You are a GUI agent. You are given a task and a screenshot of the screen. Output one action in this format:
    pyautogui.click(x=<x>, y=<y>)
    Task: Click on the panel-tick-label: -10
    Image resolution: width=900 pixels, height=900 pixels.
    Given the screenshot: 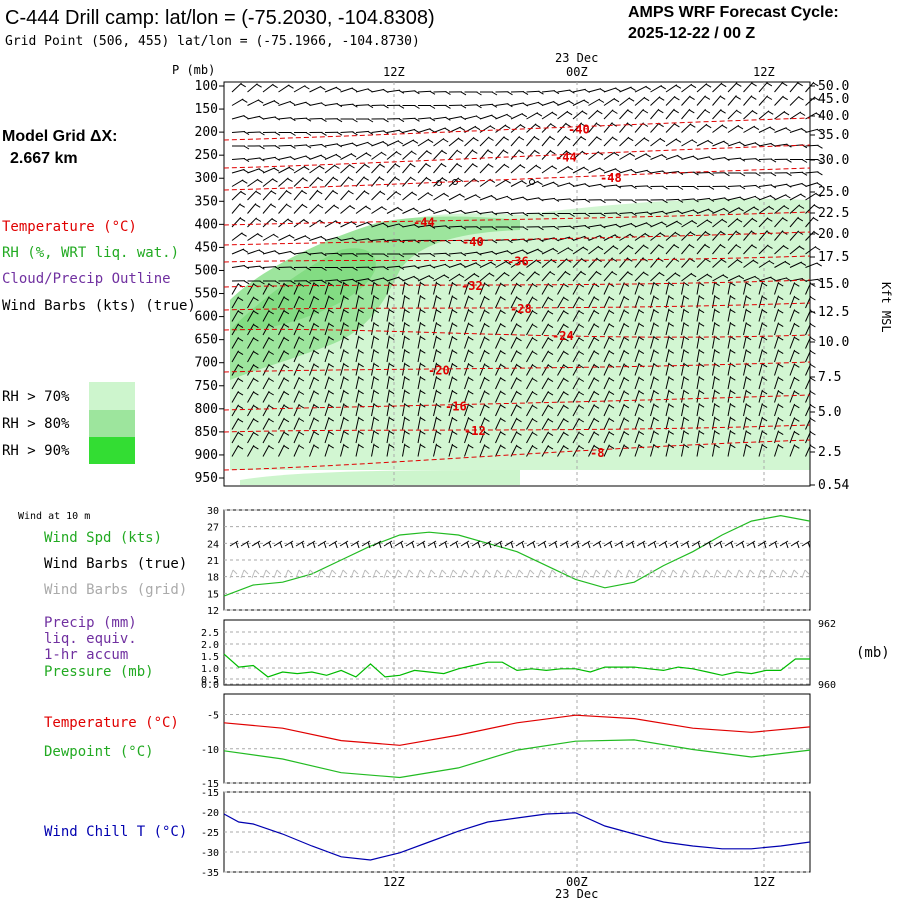 What is the action you would take?
    pyautogui.click(x=210, y=750)
    